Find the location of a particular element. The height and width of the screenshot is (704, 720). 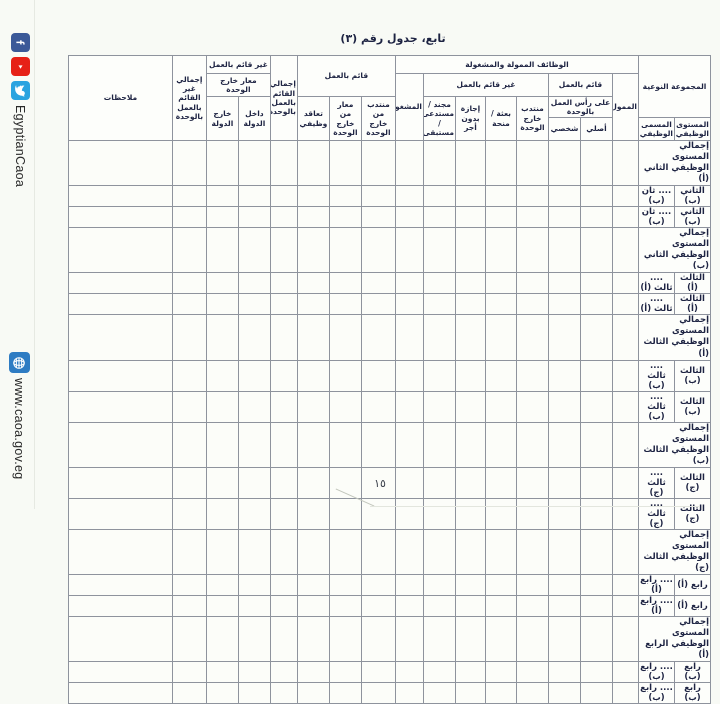

row-level-cell: رابع (ب) is located at coordinates (692, 672).